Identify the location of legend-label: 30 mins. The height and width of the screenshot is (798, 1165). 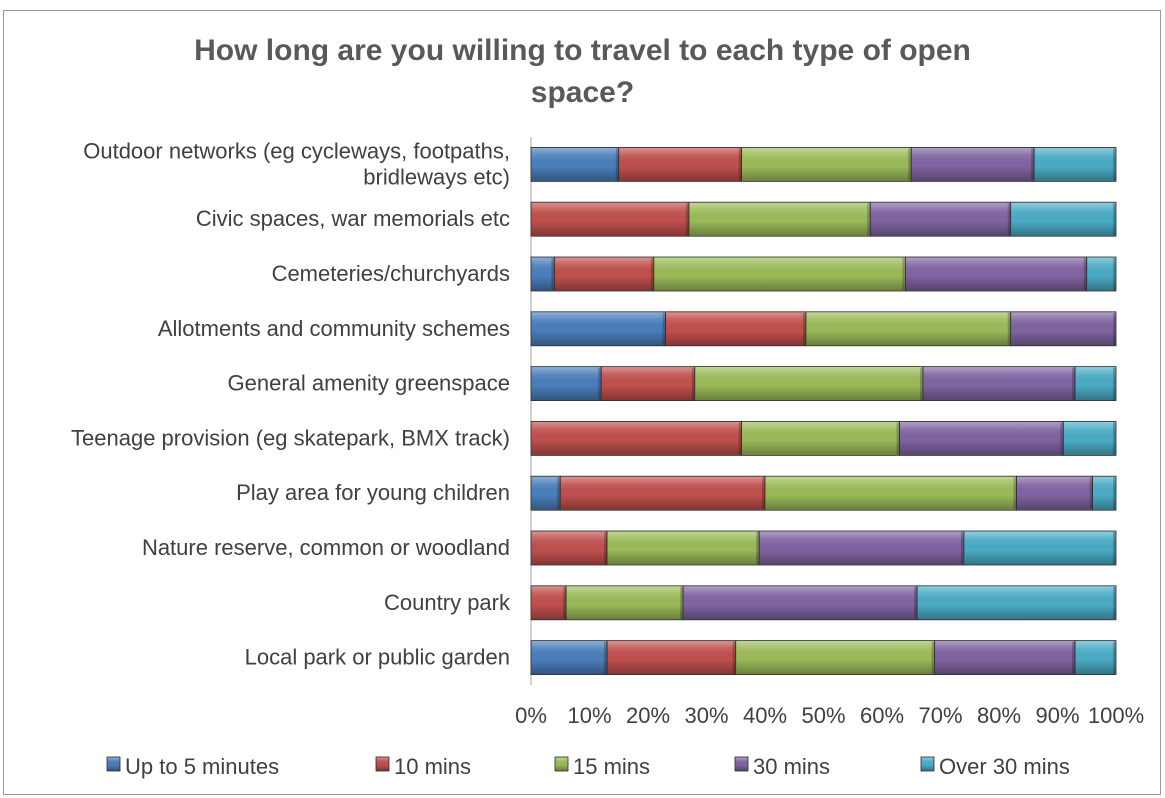
(791, 766).